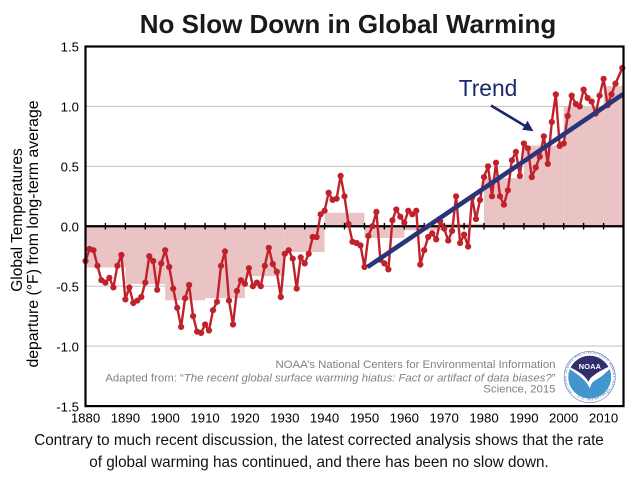 The width and height of the screenshot is (638, 489). I want to click on svg-text: 1890, so click(125, 418).